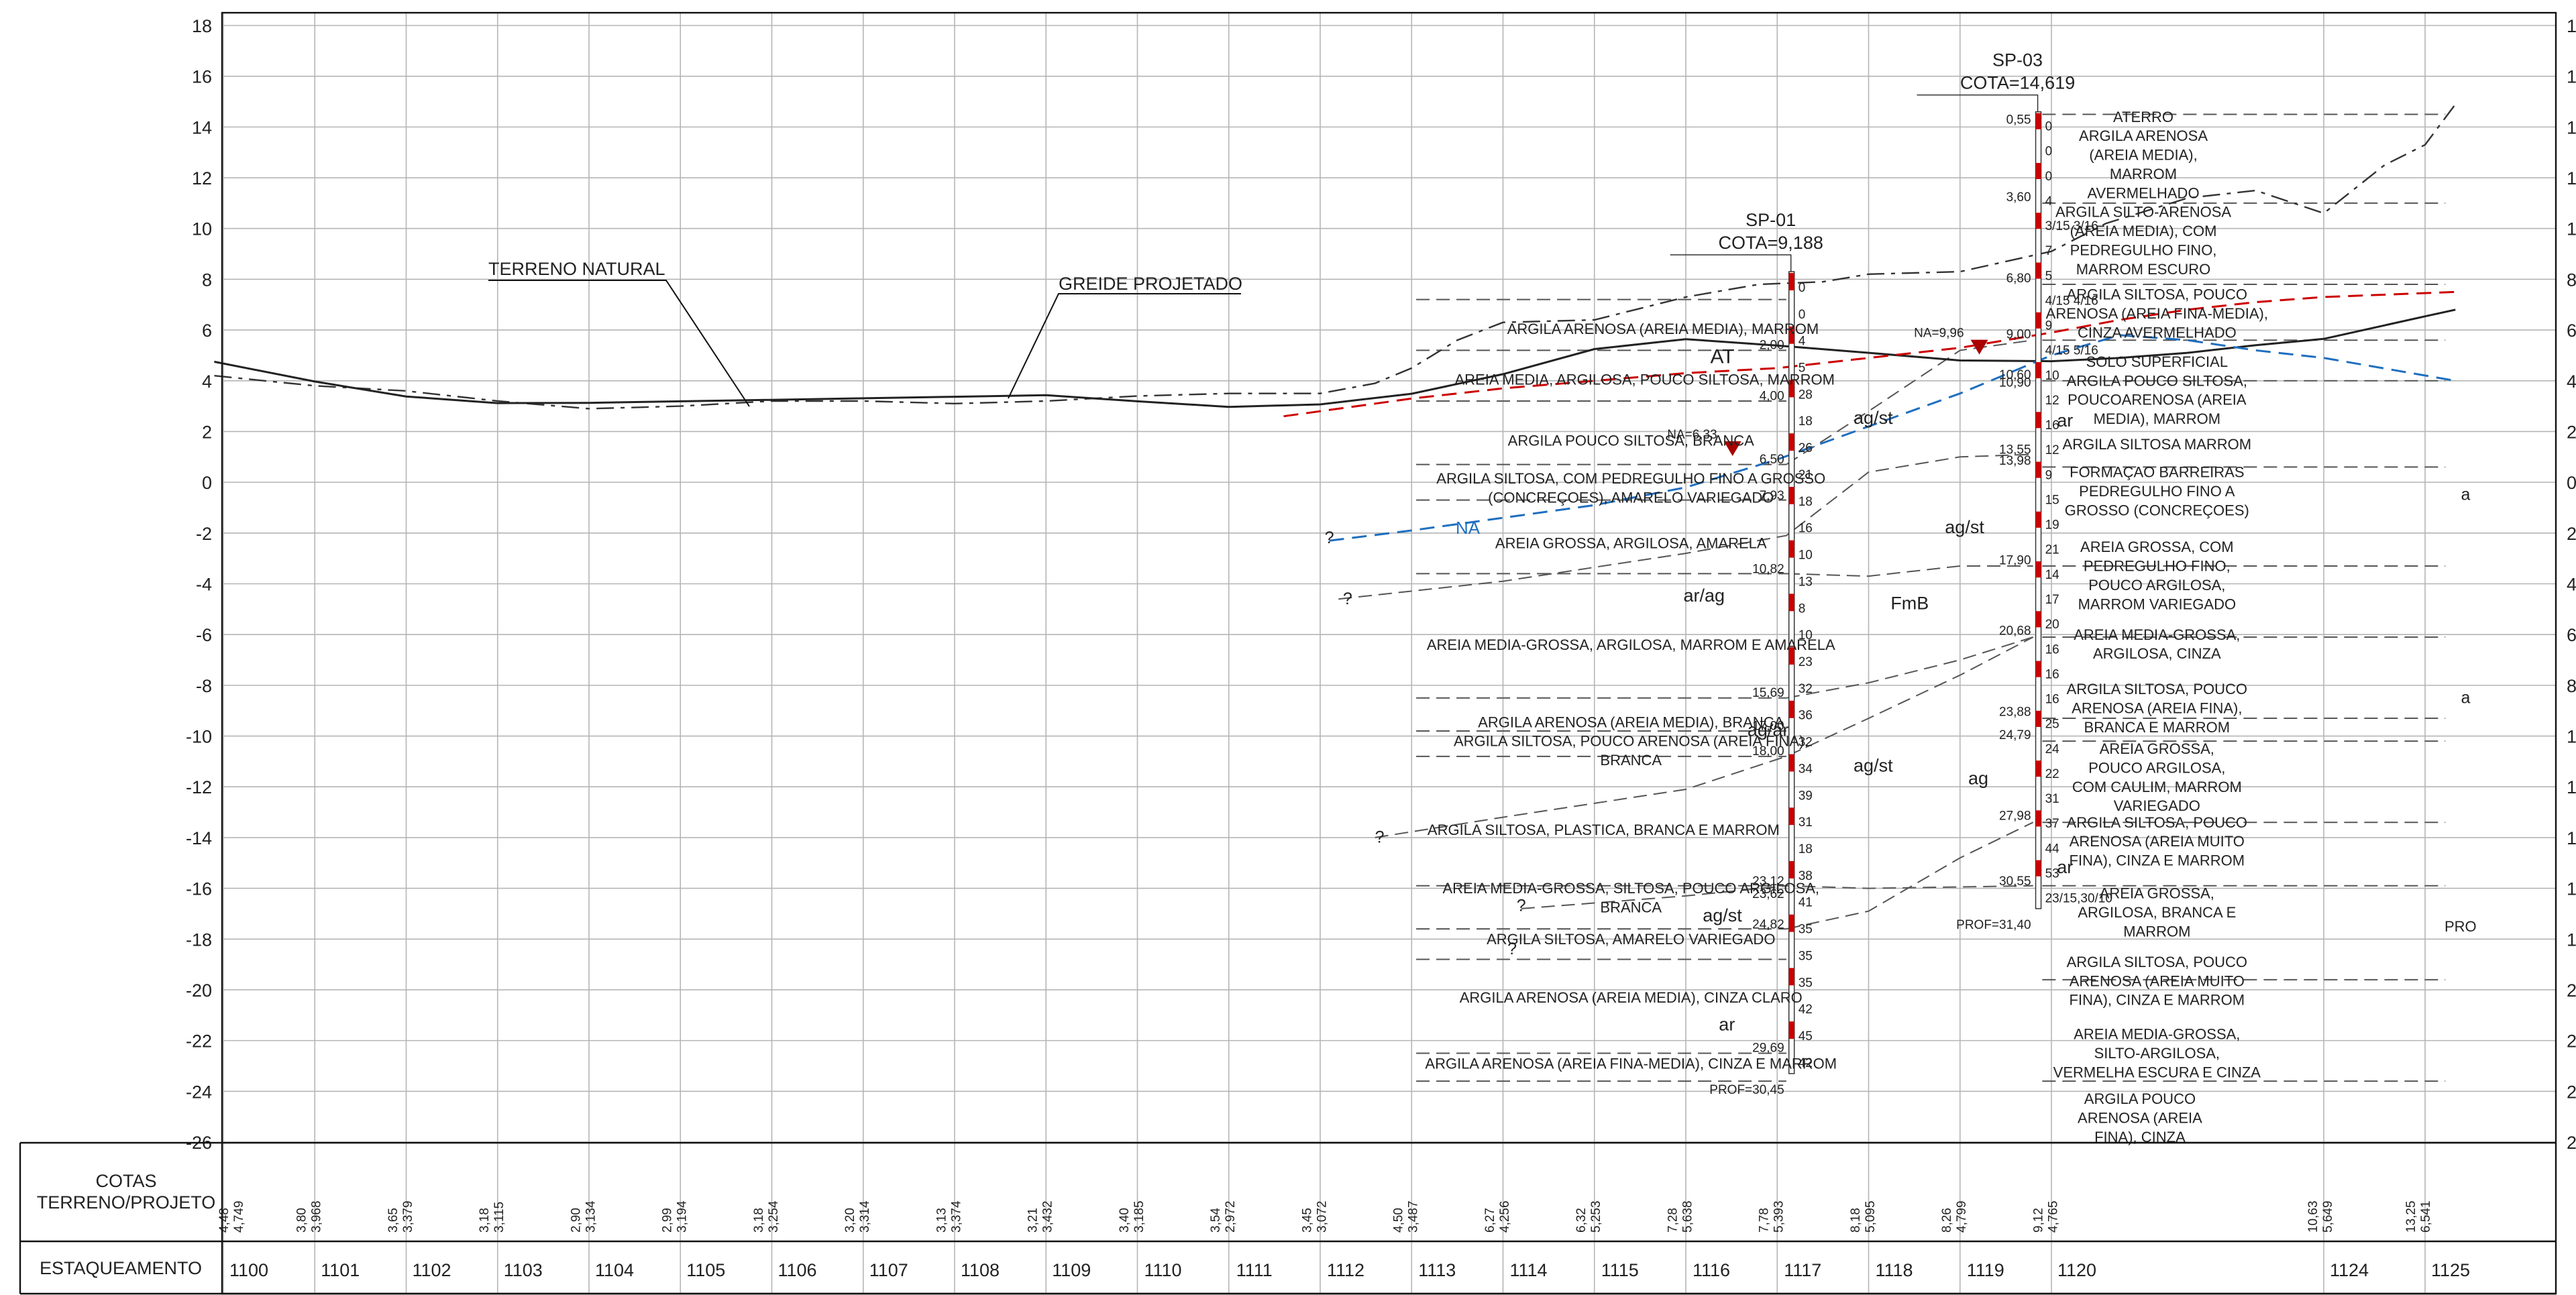 The height and width of the screenshot is (1295, 2576). What do you see at coordinates (1806, 689) in the screenshot?
I see `spt-value: 32` at bounding box center [1806, 689].